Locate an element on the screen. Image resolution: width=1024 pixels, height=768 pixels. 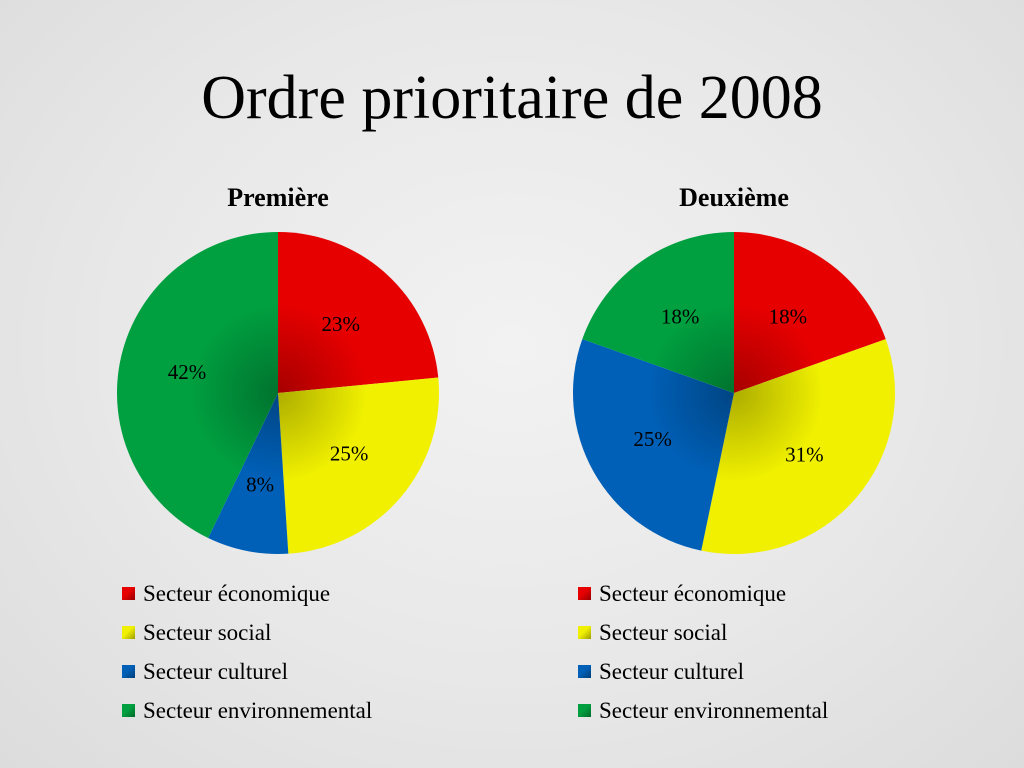
chart-title: Deuxième is located at coordinates (734, 197).